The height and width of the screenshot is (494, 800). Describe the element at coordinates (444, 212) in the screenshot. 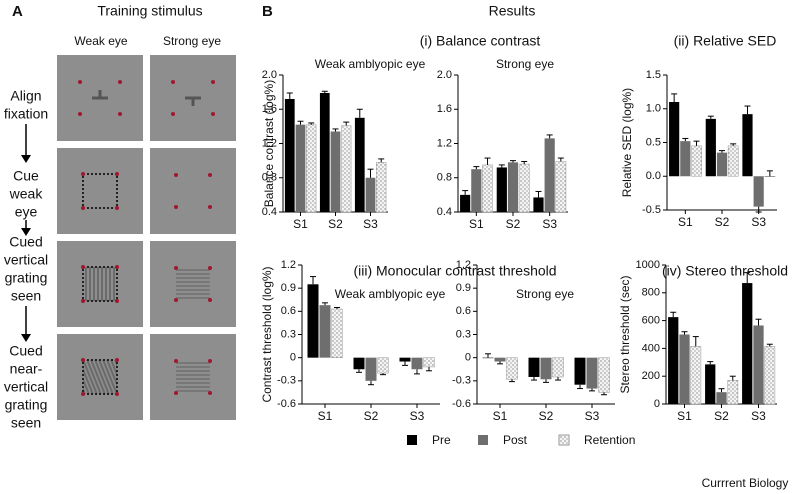

I see `y-tick-label: 0.4` at that location.